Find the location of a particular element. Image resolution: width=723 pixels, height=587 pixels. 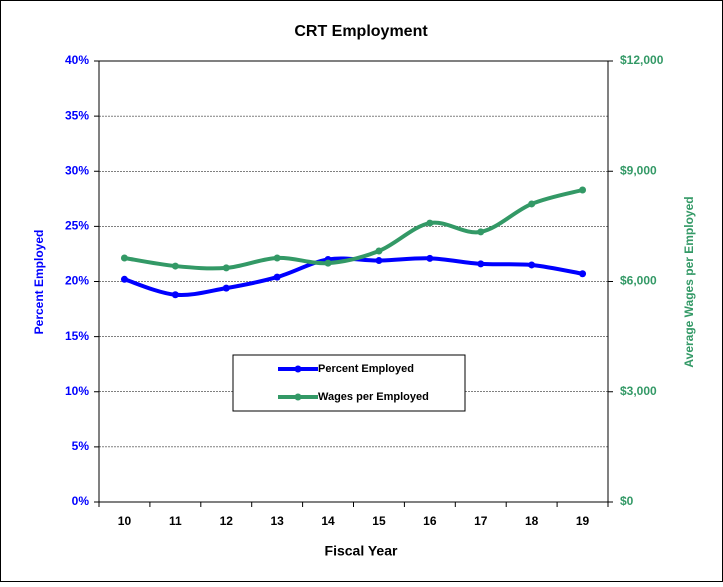

x-tick-label: 16 is located at coordinates (430, 521).